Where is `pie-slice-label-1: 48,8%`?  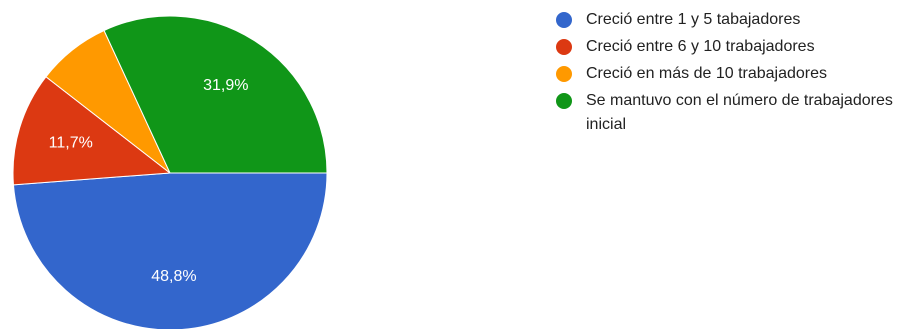
pie-slice-label-1: 48,8% is located at coordinates (173, 276).